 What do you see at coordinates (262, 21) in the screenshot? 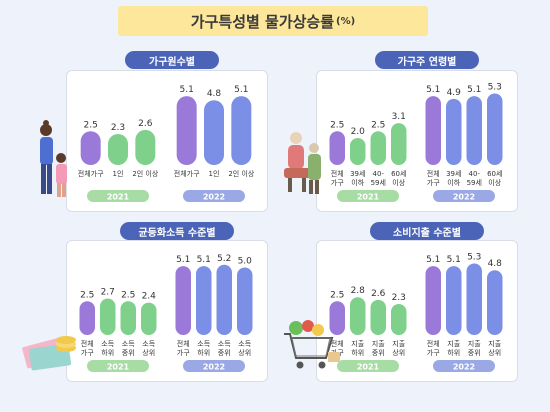
I see `main-title-text: 가구특성별 물가상승률` at bounding box center [262, 21].